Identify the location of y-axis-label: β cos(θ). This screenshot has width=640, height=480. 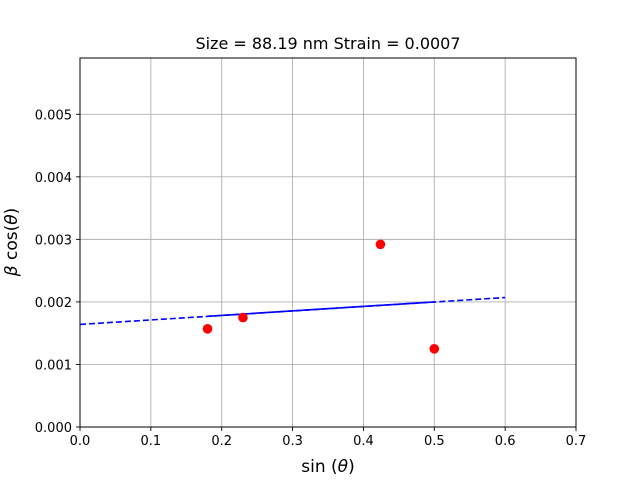
(12, 243).